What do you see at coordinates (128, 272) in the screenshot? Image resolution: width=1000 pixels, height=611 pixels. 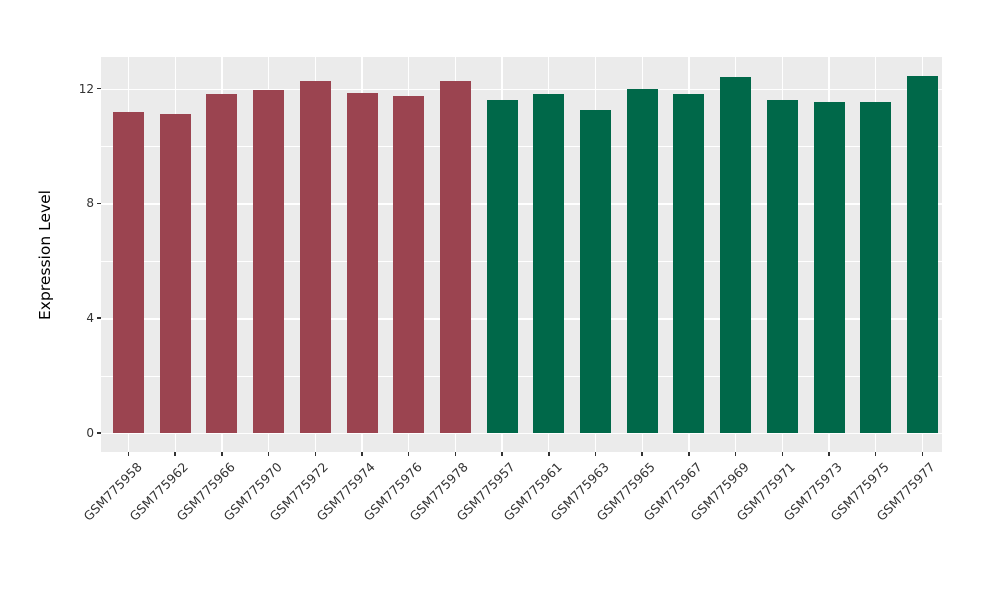 I see `bar-GSM775958` at bounding box center [128, 272].